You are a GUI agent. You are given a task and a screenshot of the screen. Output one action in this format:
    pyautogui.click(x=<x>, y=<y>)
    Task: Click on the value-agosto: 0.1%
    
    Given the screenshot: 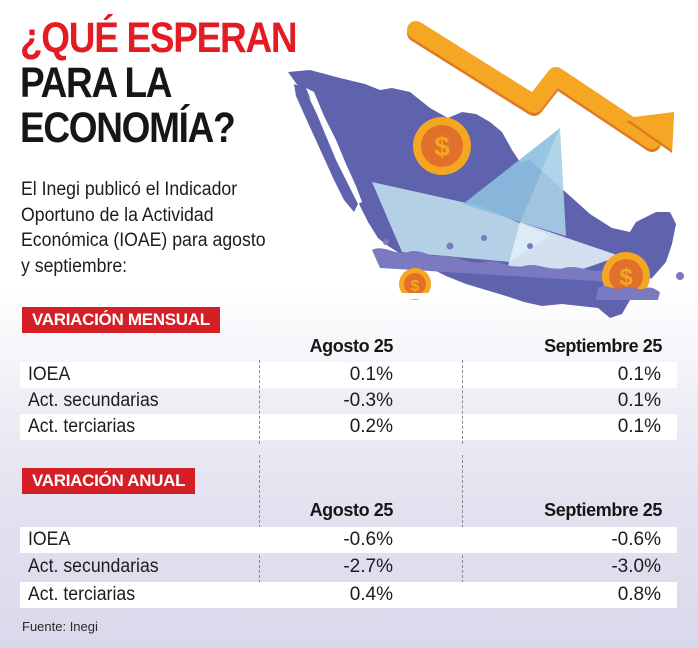 What is the action you would take?
    pyautogui.click(x=371, y=374)
    